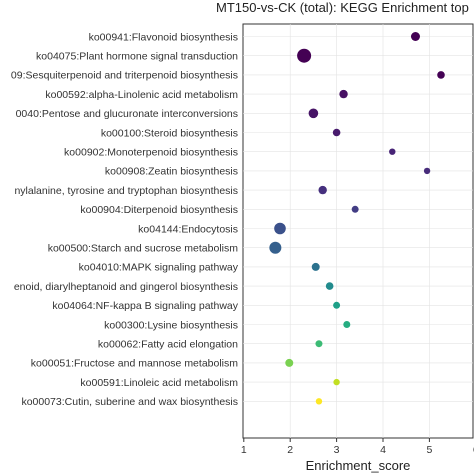 The width and height of the screenshot is (474, 474). Describe the element at coordinates (169, 133) in the screenshot. I see `category-label-5: ko00100:Steroid biosynthesis` at that location.